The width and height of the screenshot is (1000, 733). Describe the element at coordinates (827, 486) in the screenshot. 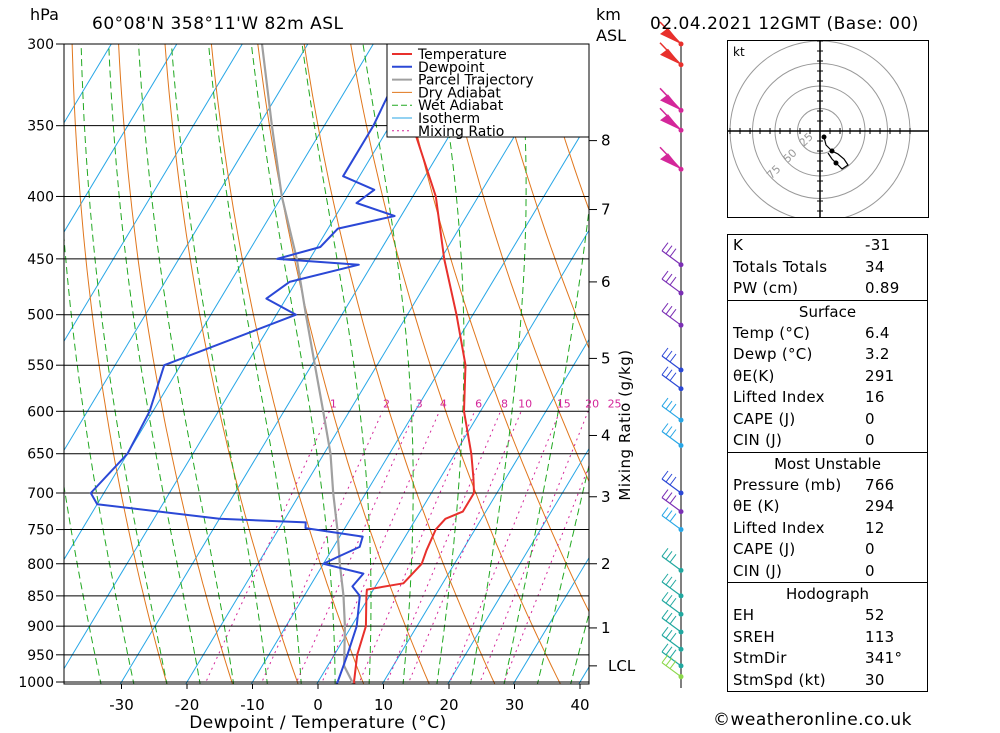

I see `most-unstable-index-row: Pressure (mb) 766` at that location.